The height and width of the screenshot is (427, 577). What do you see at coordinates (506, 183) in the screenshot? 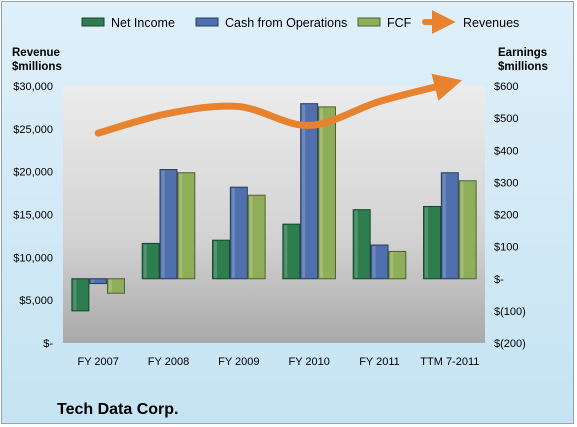
I see `y-right-tick-label: $300` at bounding box center [506, 183].